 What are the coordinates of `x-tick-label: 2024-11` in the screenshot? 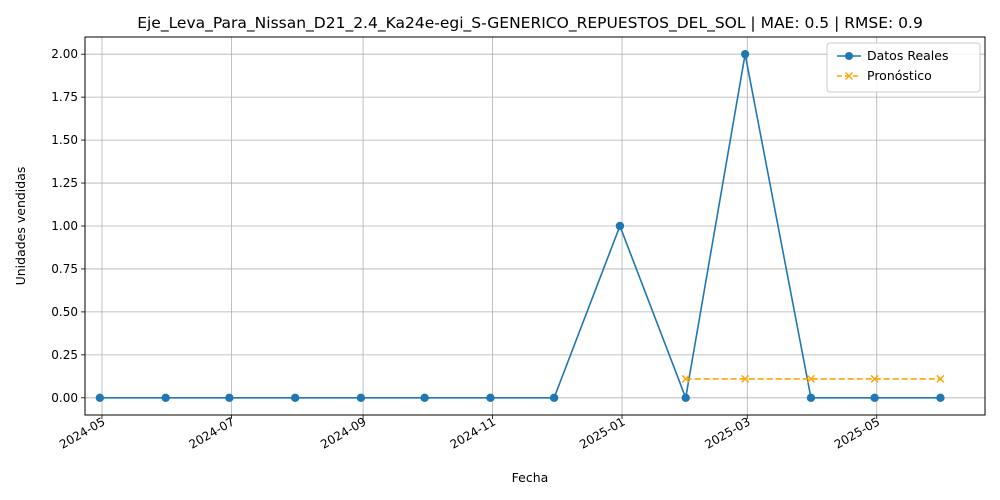 It's located at (473, 432).